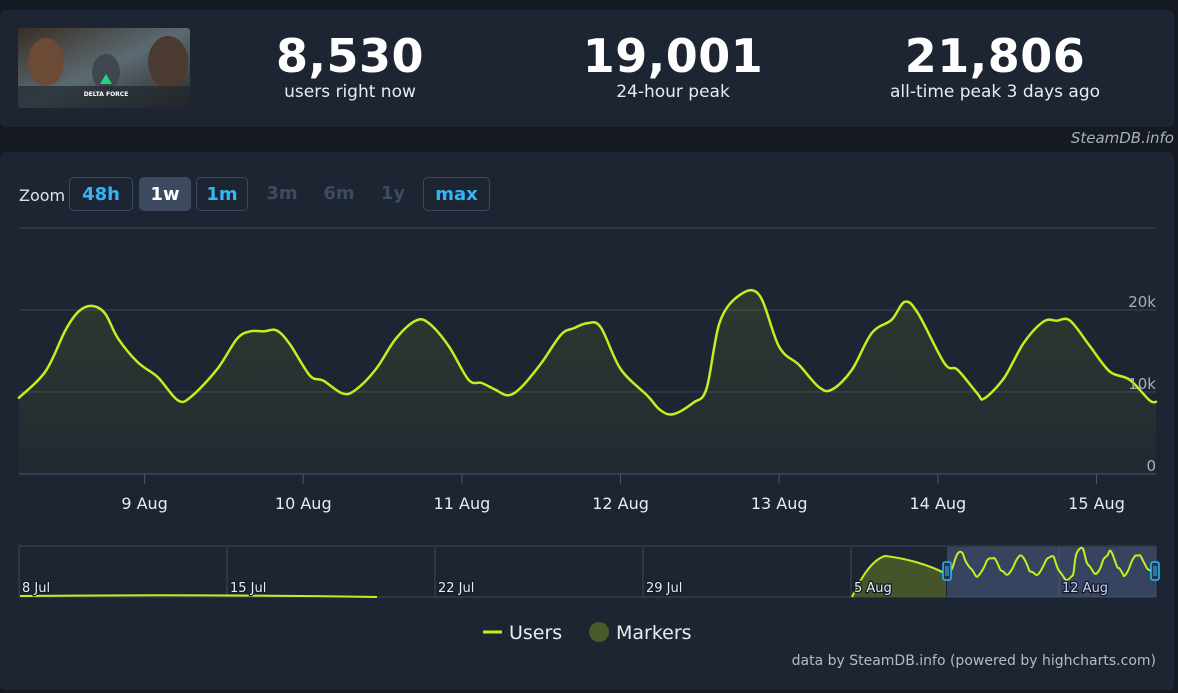  Describe the element at coordinates (349, 56) in the screenshot. I see `current-users-value: 8,530` at that location.